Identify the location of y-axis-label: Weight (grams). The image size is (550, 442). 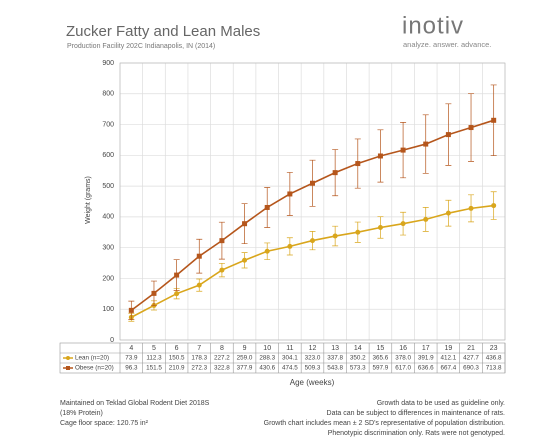
(88, 200).